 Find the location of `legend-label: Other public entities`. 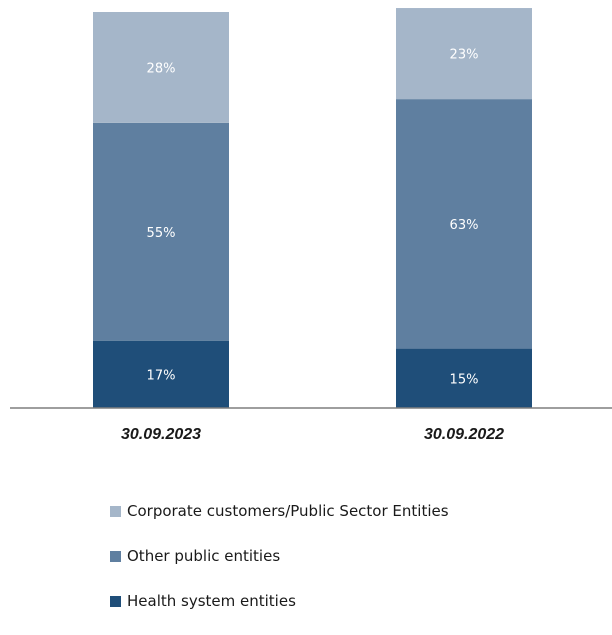

legend-label: Other public entities is located at coordinates (204, 556).